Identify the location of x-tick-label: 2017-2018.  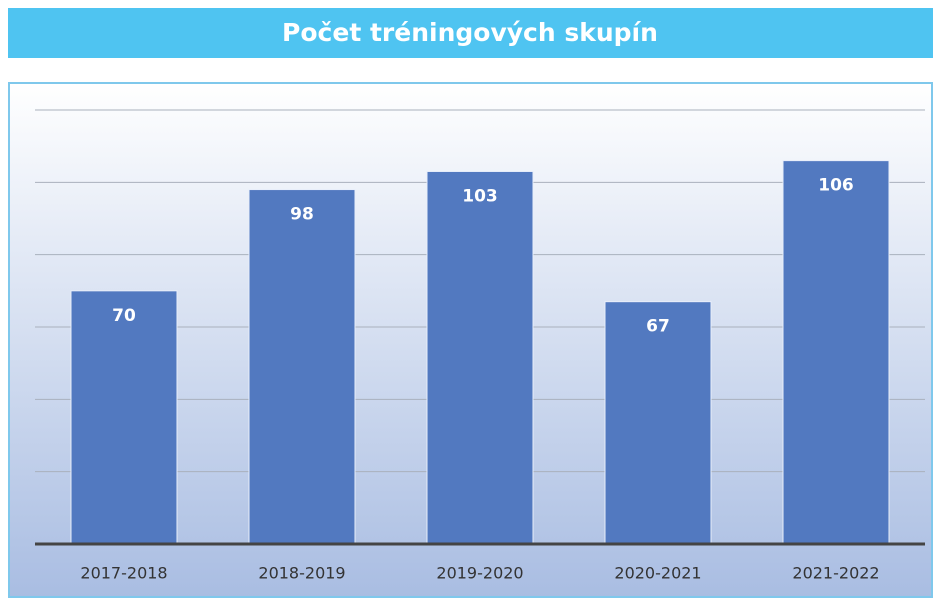
(123, 573).